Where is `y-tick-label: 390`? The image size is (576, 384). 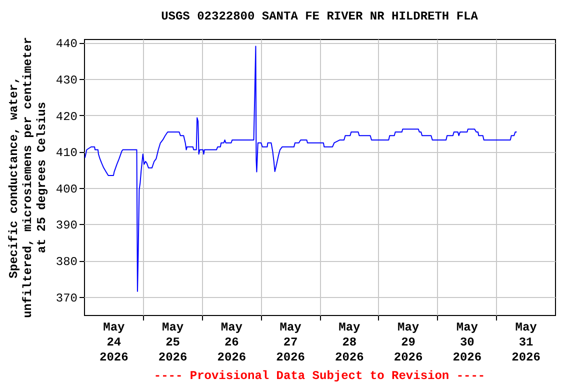
y-tick-label: 390 is located at coordinates (67, 225).